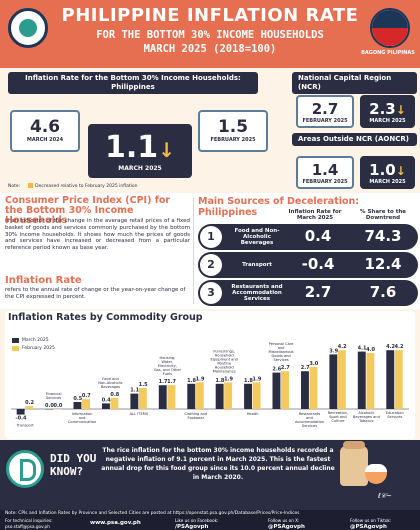 Image resolution: width=420 pixels, height=530 pixels. Describe the element at coordinates (370, 350) in the screenshot. I see `bar-data-label: 4.0` at that location.